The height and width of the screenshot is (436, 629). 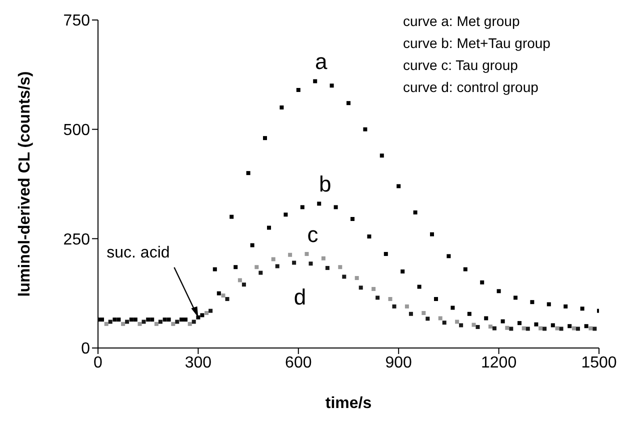 I want to click on x-axis-title: time/s, so click(x=348, y=403).